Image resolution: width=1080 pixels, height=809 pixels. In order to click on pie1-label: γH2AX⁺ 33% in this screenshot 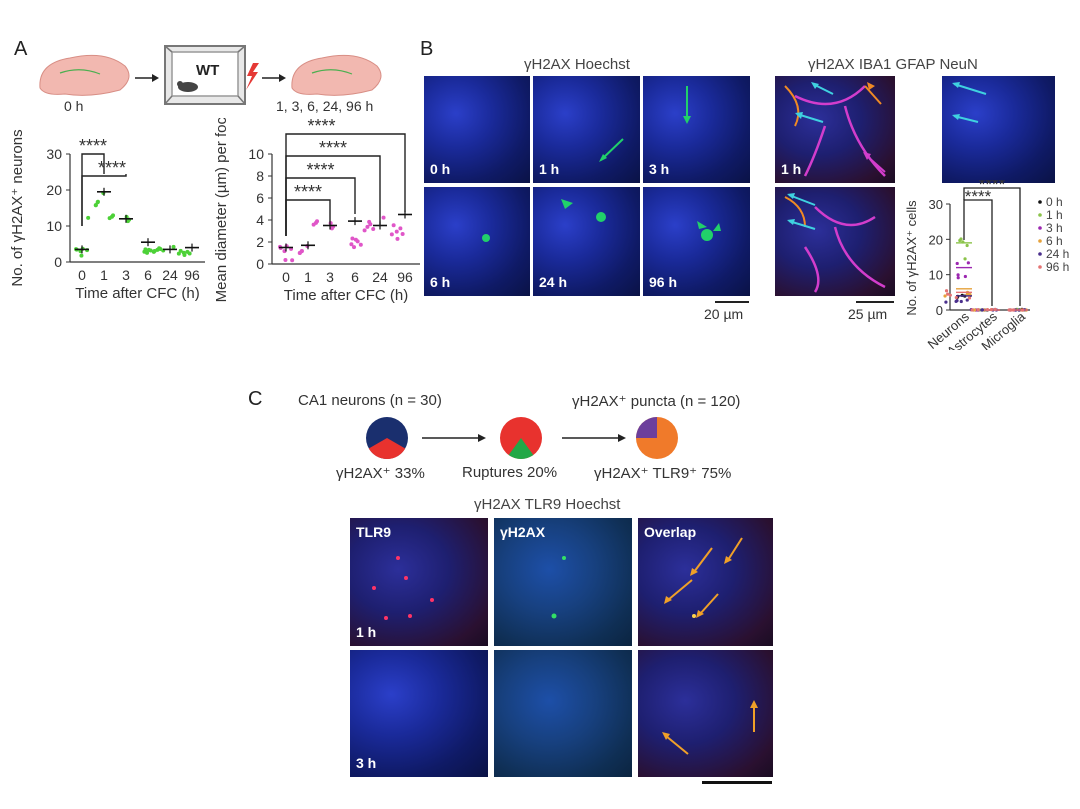, I will do `click(380, 473)`.